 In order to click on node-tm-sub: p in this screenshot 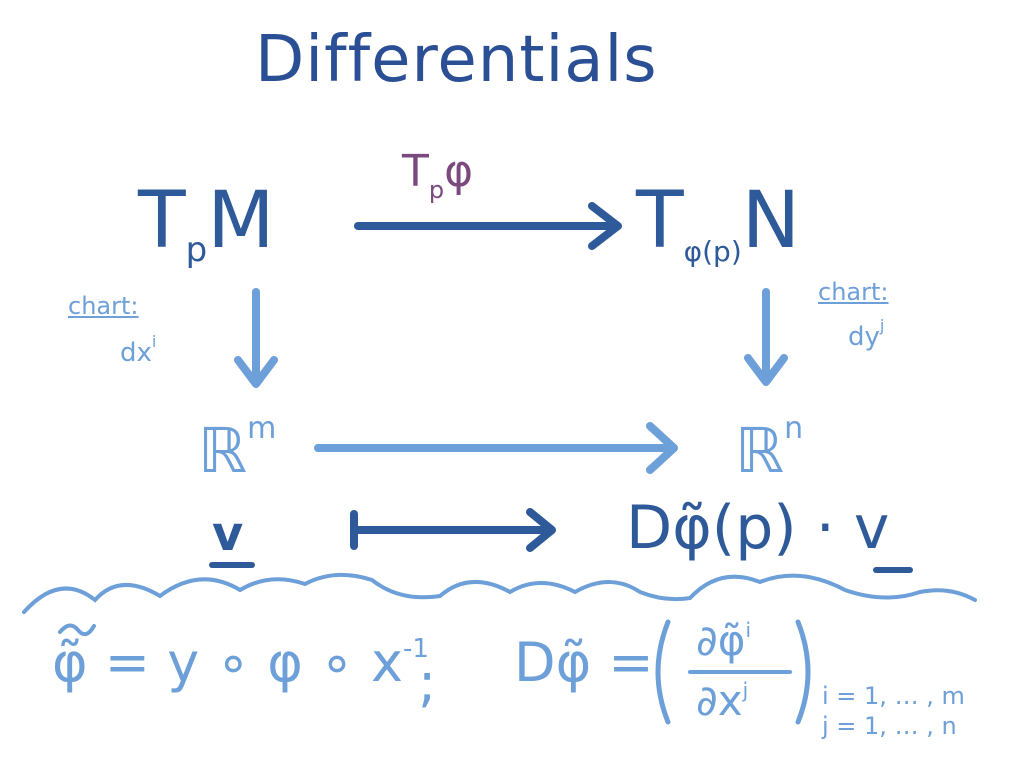, I will do `click(196, 250)`.